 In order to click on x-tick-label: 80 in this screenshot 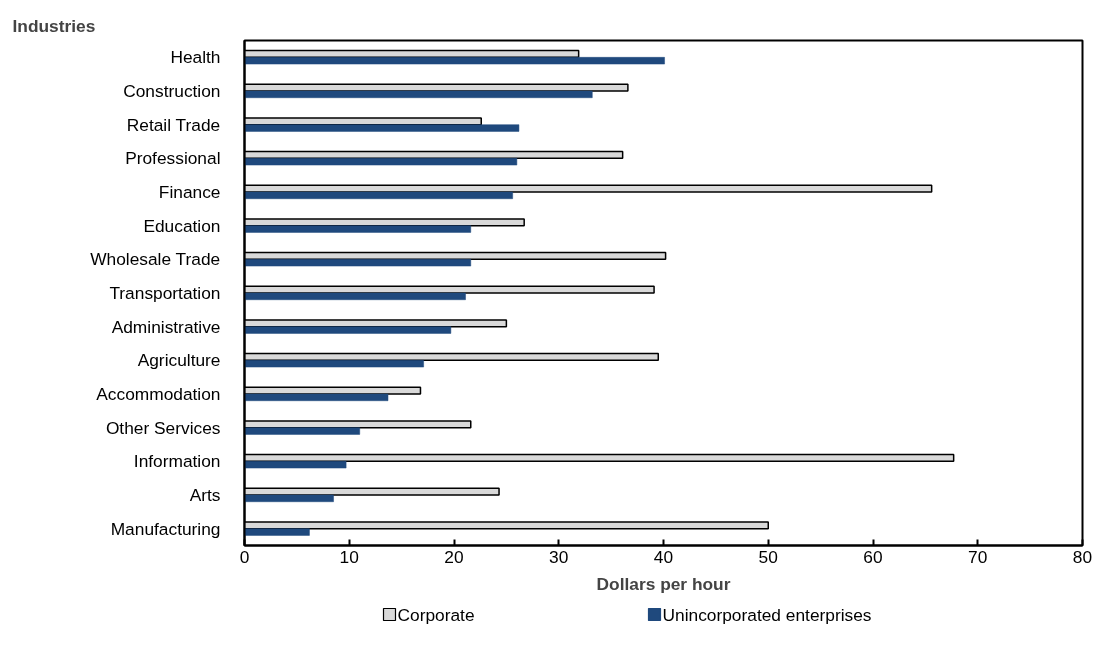, I will do `click(1082, 556)`.